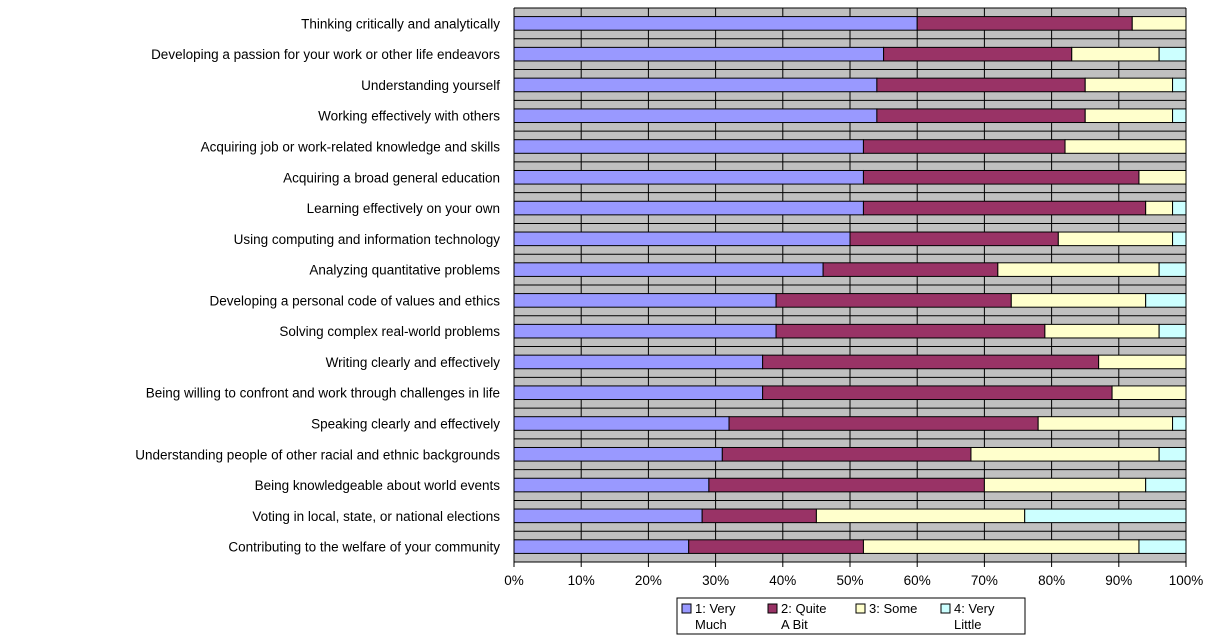 The width and height of the screenshot is (1217, 639). I want to click on x-tick-label: 20%, so click(648, 580).